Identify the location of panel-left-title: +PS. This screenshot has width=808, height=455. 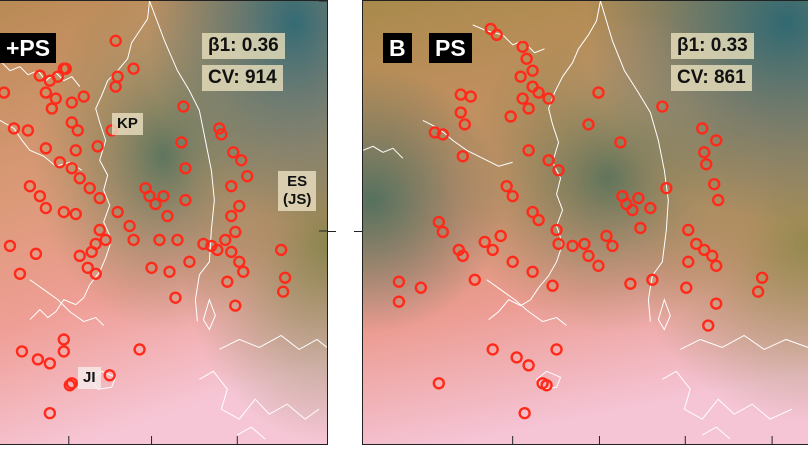
(28, 48).